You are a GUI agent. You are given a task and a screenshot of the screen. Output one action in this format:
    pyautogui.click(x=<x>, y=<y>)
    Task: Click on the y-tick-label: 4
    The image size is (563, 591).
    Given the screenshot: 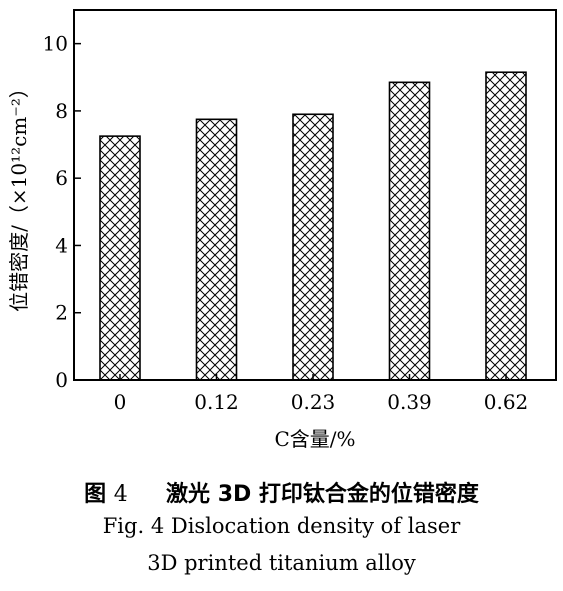 What is the action you would take?
    pyautogui.click(x=61, y=245)
    